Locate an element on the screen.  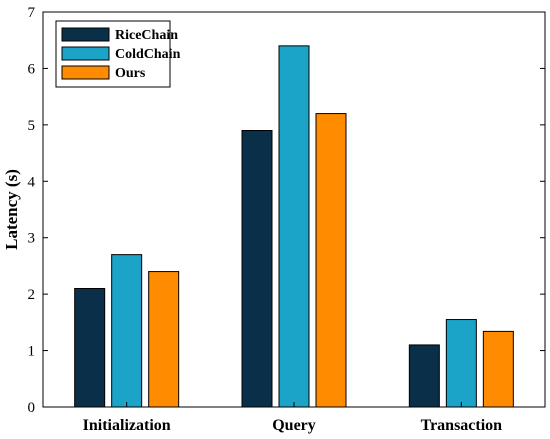
bar-ricechain-initialization is located at coordinates (90, 348).